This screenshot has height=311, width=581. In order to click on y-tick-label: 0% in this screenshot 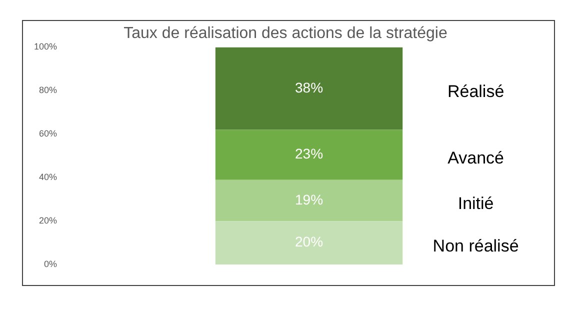, I will do `click(51, 264)`.